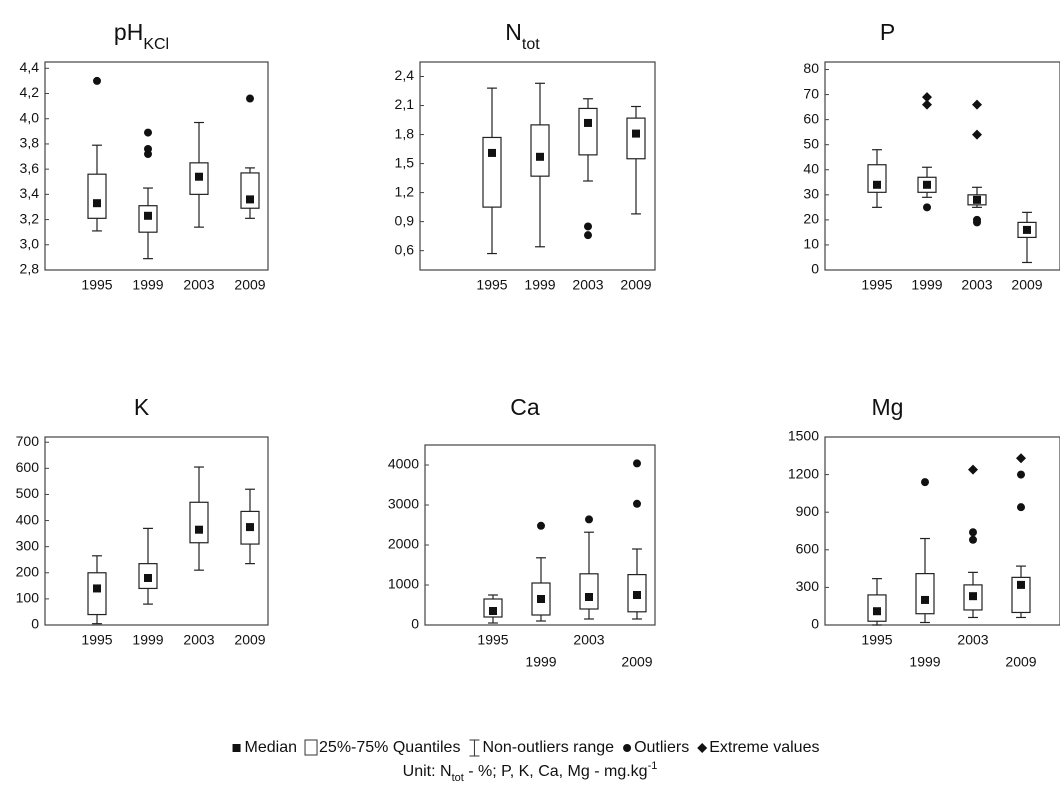 Image resolution: width=1060 pixels, height=789 pixels. I want to click on panel: P 0 10 20 30 40 50 60 70 80 1995 1999 2003 2009, so click(931, 156).